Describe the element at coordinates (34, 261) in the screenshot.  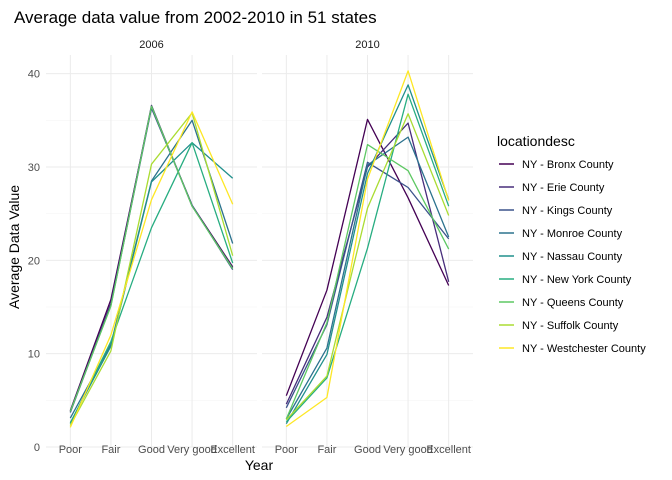
I see `y-tick-label: 20` at that location.